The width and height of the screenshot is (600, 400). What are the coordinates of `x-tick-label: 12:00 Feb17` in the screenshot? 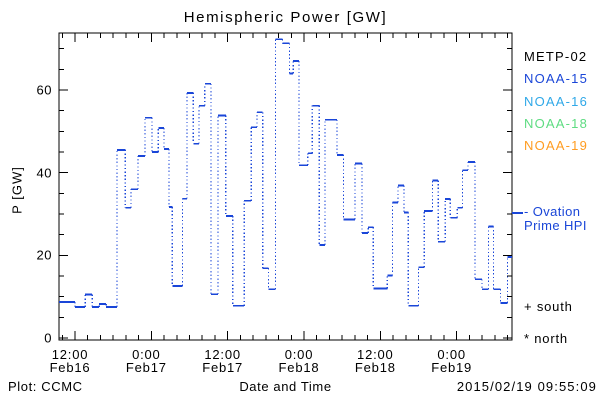 It's located at (223, 361).